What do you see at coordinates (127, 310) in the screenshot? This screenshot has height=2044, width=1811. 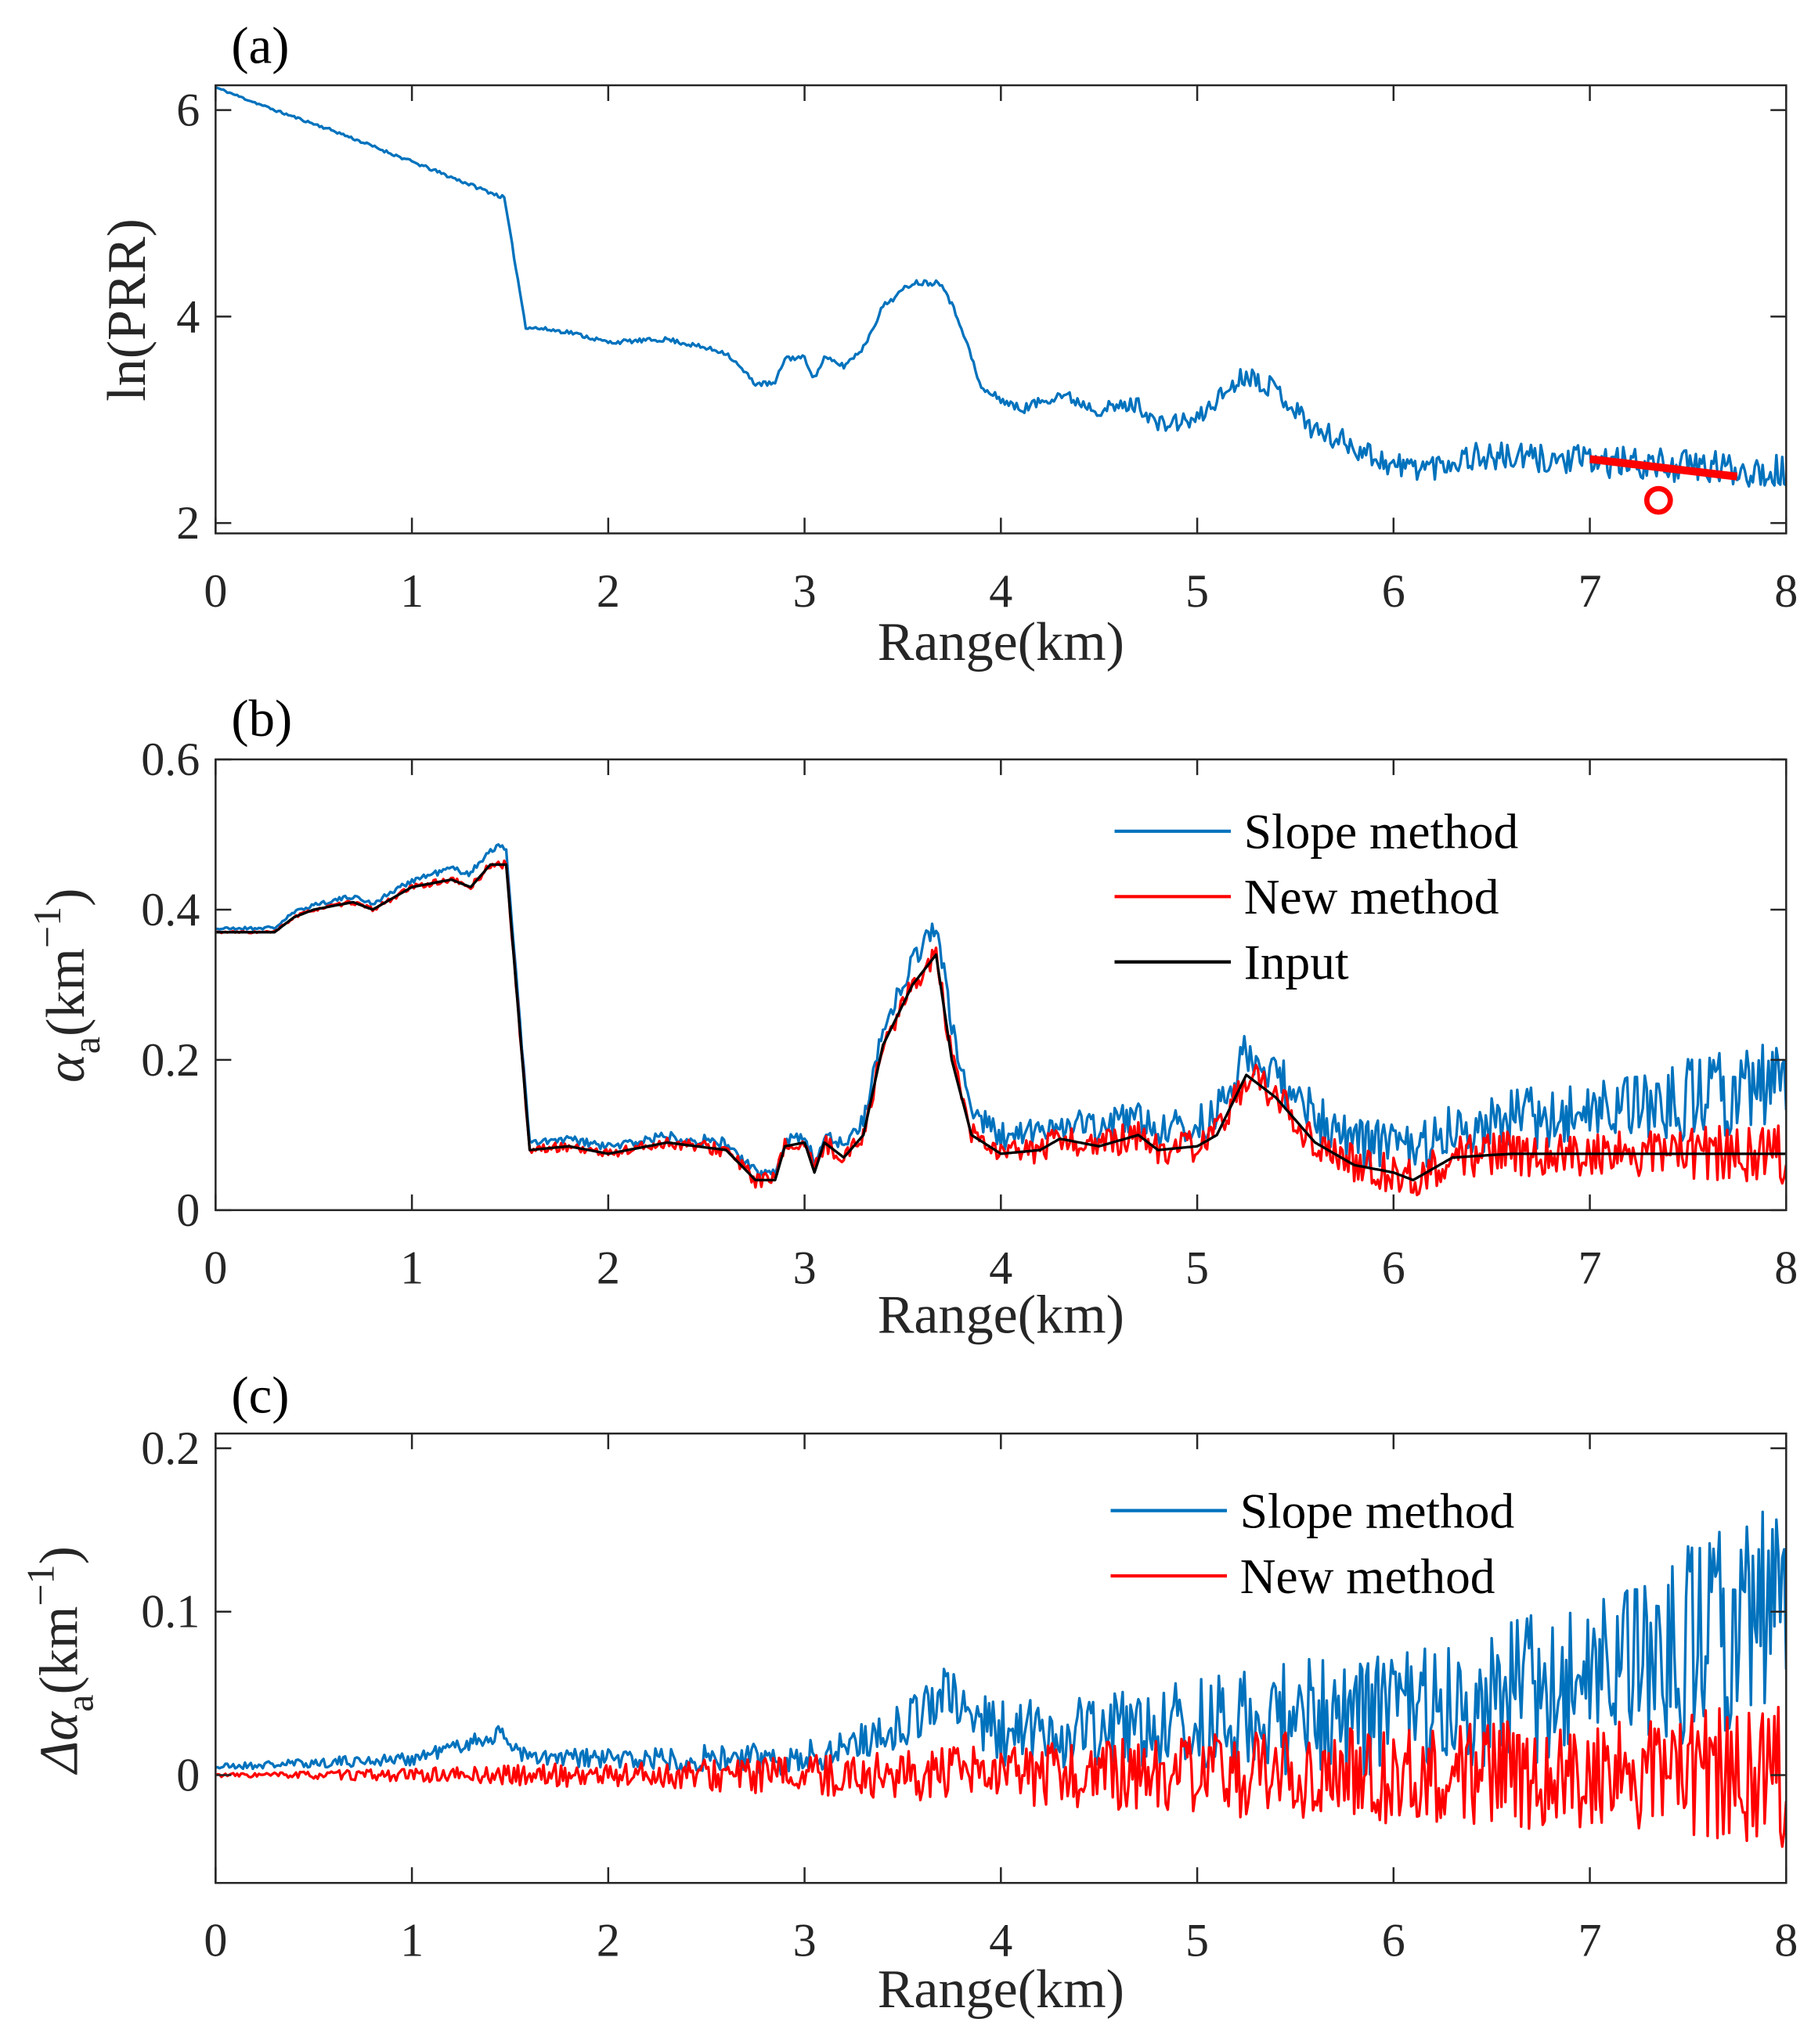 I see `y-axis-label: ln(PRR)` at bounding box center [127, 310].